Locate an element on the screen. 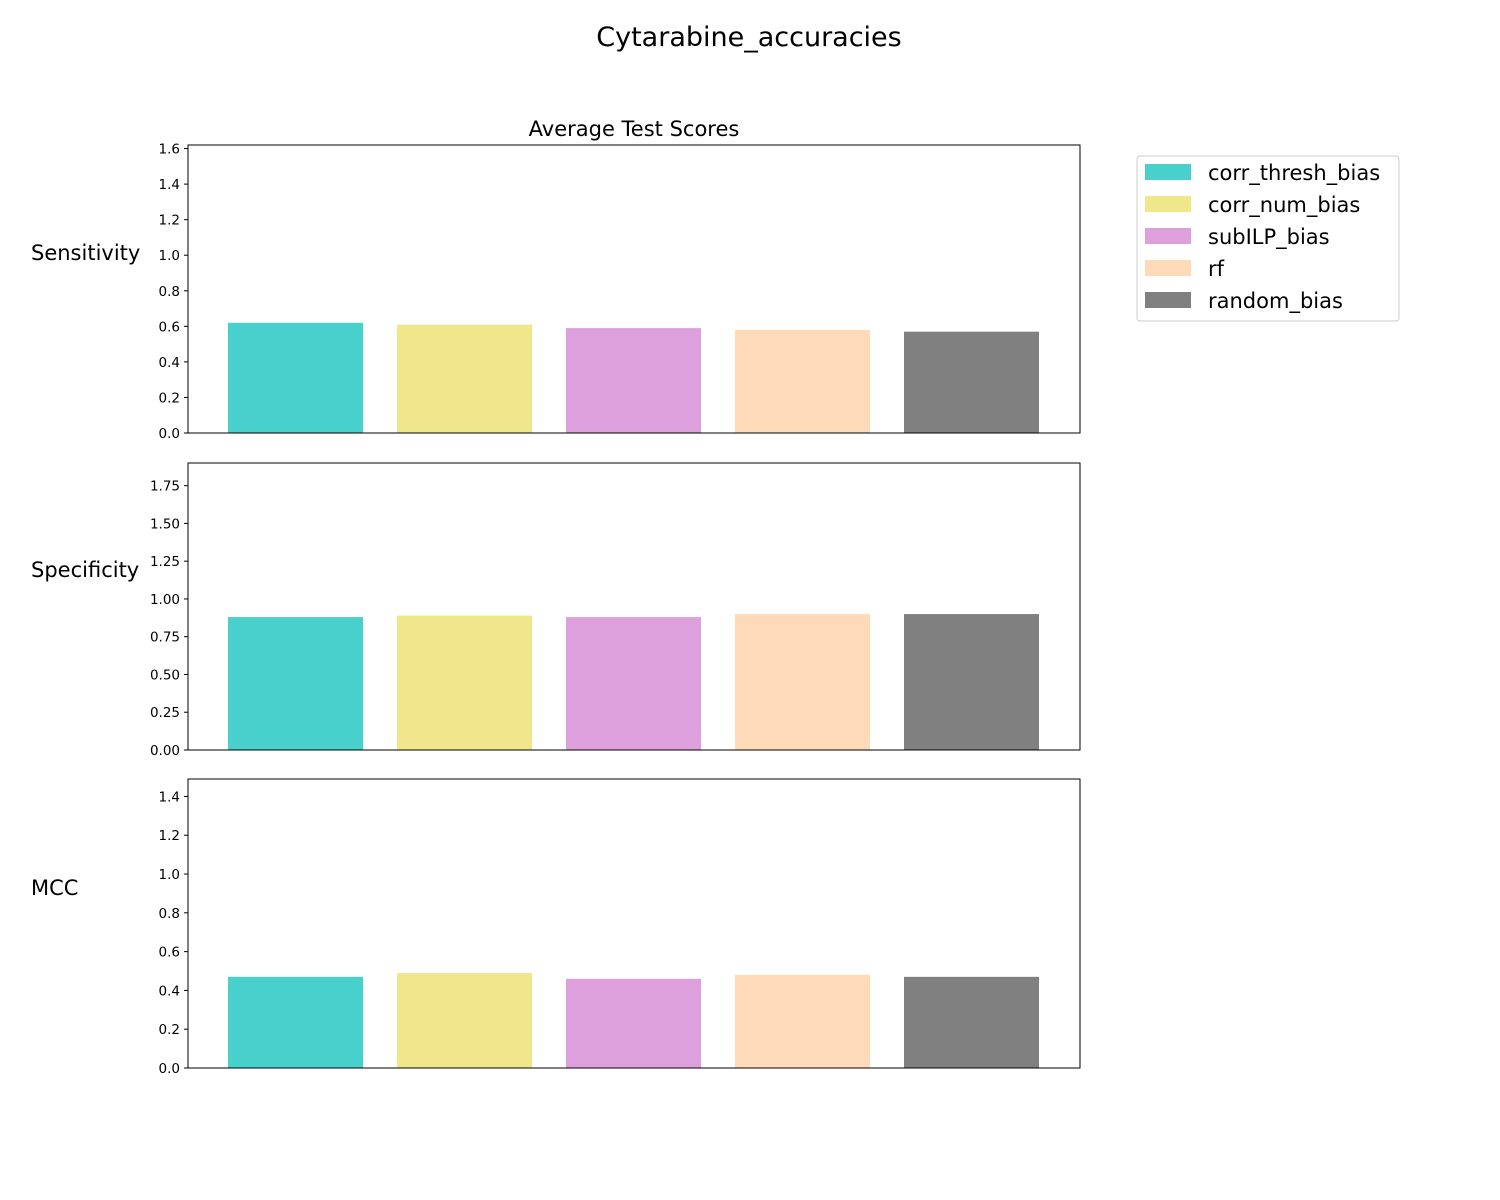 This screenshot has width=1500, height=1200. y-tick-label: 0.00 is located at coordinates (165, 751).